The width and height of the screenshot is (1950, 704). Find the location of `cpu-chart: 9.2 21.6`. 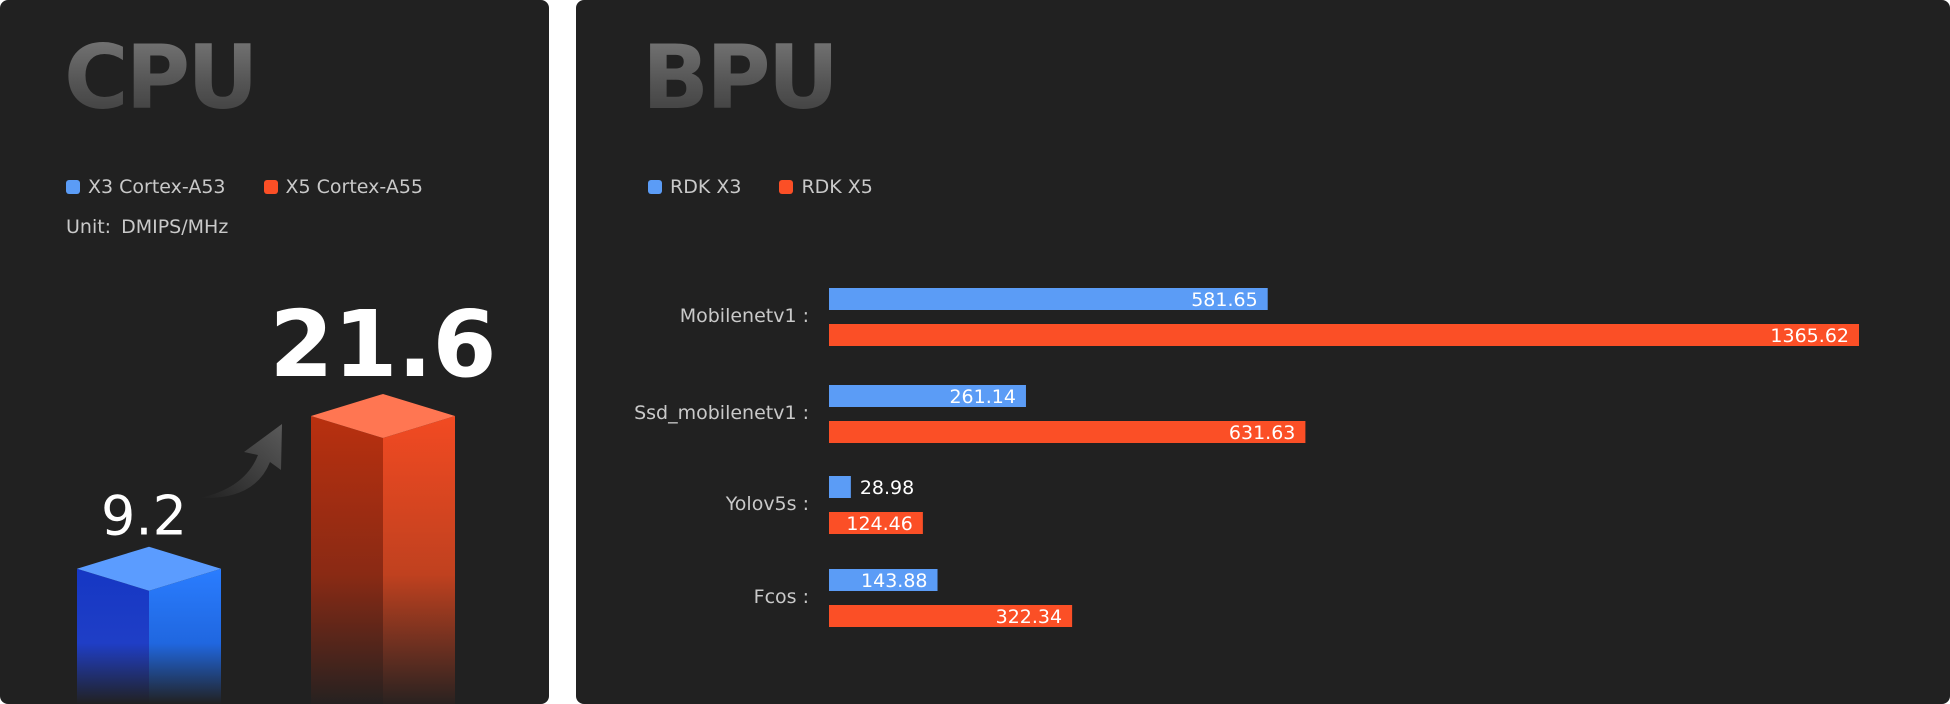

cpu-chart: 9.2 21.6 is located at coordinates (287, 497).